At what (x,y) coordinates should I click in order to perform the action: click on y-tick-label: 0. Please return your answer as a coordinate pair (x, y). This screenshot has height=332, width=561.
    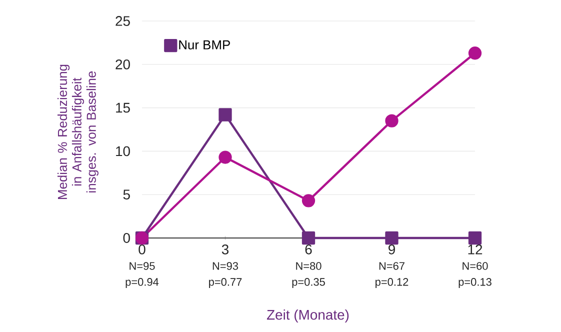
    Looking at the image, I should click on (126, 238).